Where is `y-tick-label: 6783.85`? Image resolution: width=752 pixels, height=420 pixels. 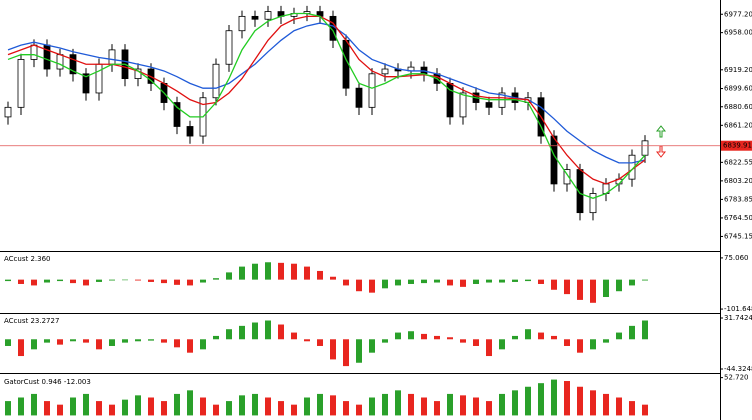 y-tick-label: 6783.85 is located at coordinates (738, 199).